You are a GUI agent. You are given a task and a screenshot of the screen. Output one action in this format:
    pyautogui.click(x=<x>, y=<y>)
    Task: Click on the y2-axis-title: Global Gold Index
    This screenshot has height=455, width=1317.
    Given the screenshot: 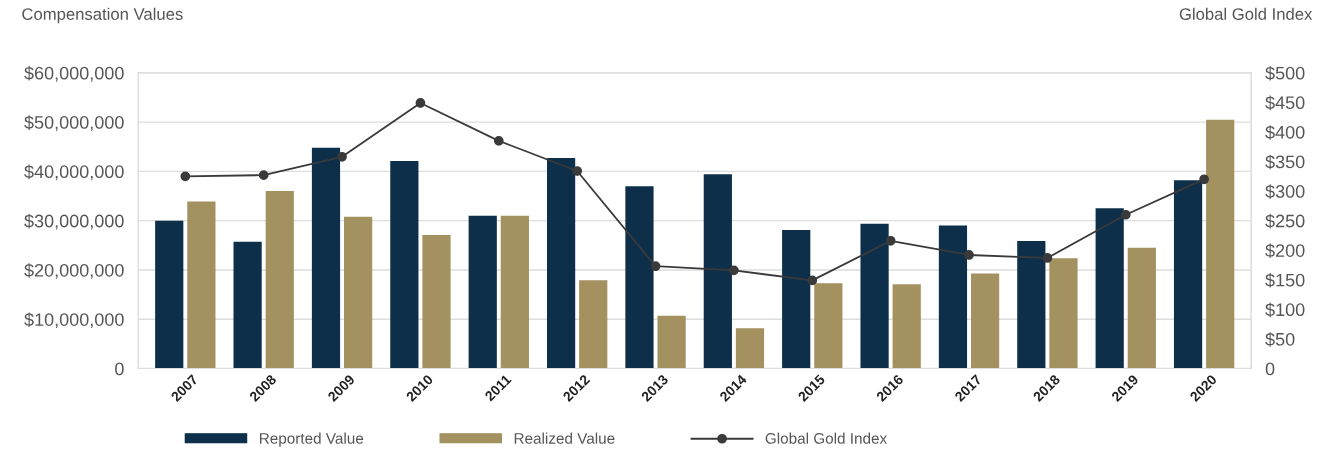 What is the action you would take?
    pyautogui.click(x=1246, y=13)
    